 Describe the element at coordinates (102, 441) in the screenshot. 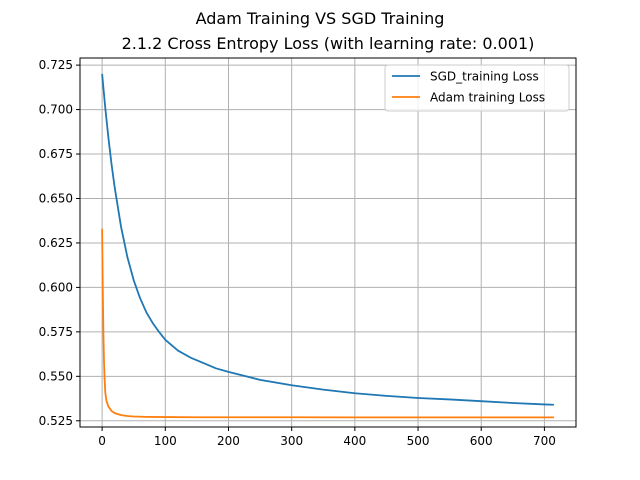

I see `x-tick-label-0: 0` at that location.